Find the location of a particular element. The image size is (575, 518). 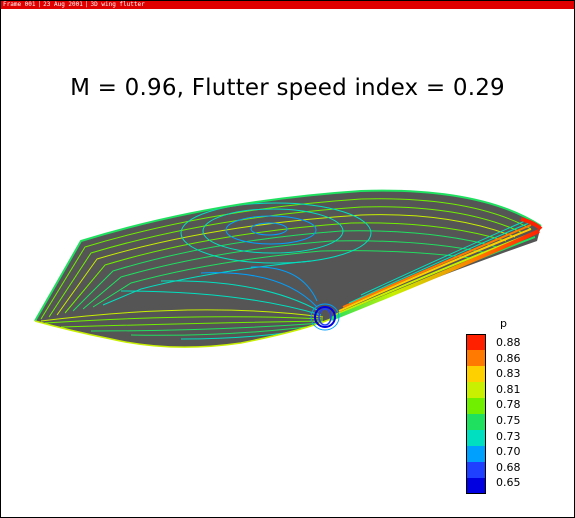

legend-colorbar is located at coordinates (476, 414).